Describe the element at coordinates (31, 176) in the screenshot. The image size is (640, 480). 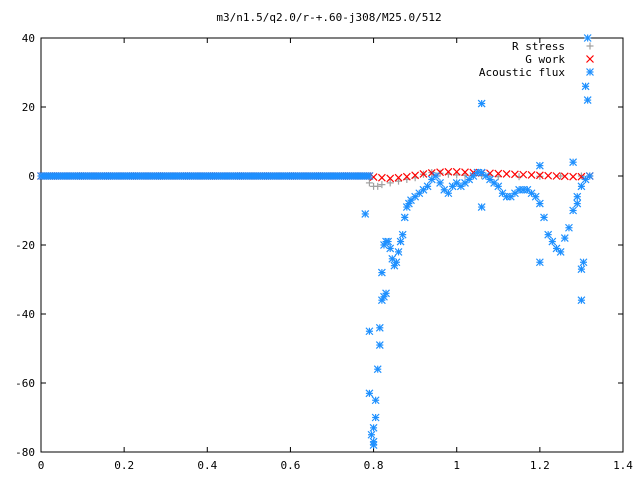
I see `y-tick-label: 0` at that location.